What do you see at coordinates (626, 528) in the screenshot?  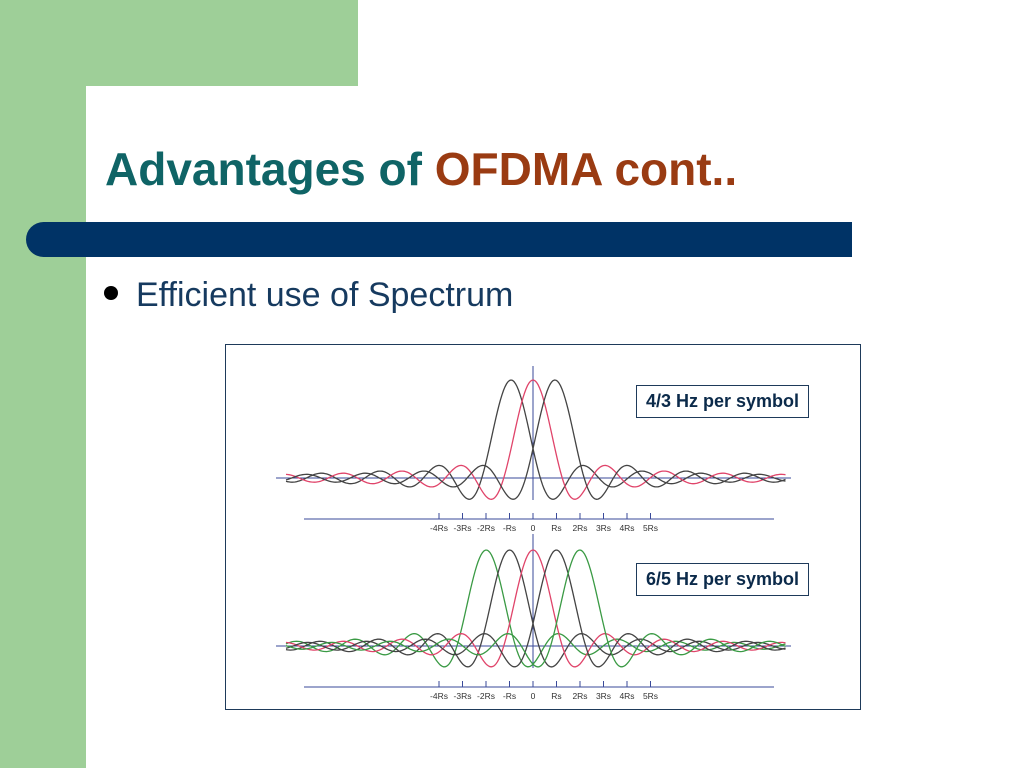 I see `panel-1-tick-label: 4Rs` at bounding box center [626, 528].